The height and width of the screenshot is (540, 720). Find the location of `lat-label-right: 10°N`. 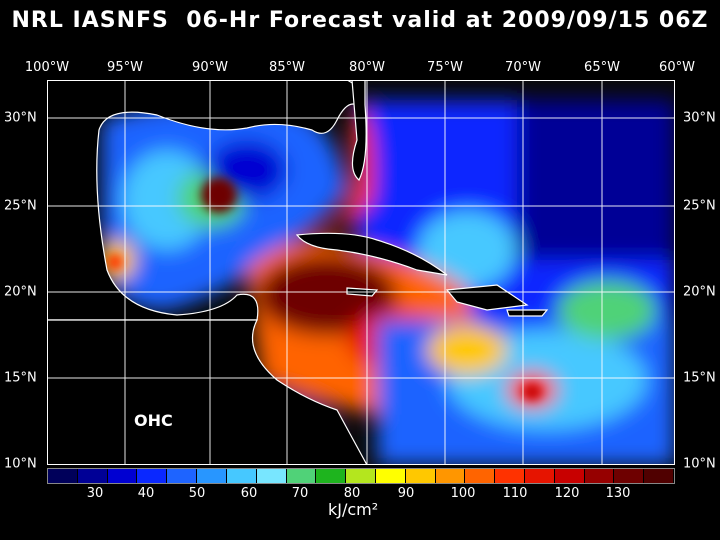

lat-label-right: 10°N is located at coordinates (699, 464).